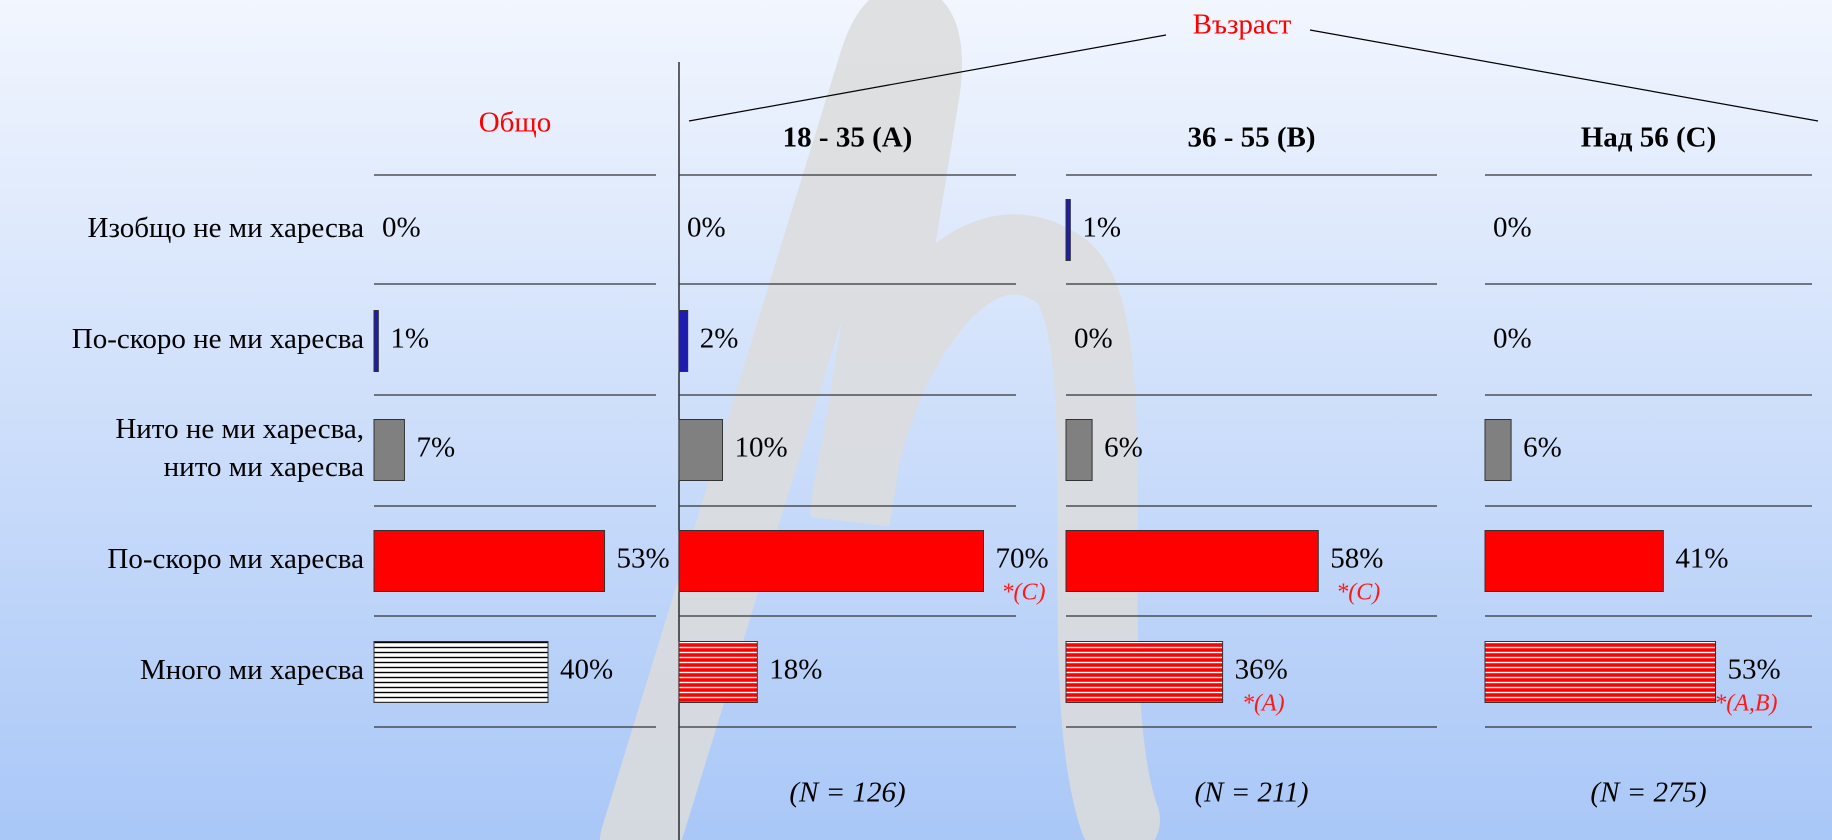  What do you see at coordinates (1022, 559) in the screenshot?
I see `value-label: 70%` at bounding box center [1022, 559].